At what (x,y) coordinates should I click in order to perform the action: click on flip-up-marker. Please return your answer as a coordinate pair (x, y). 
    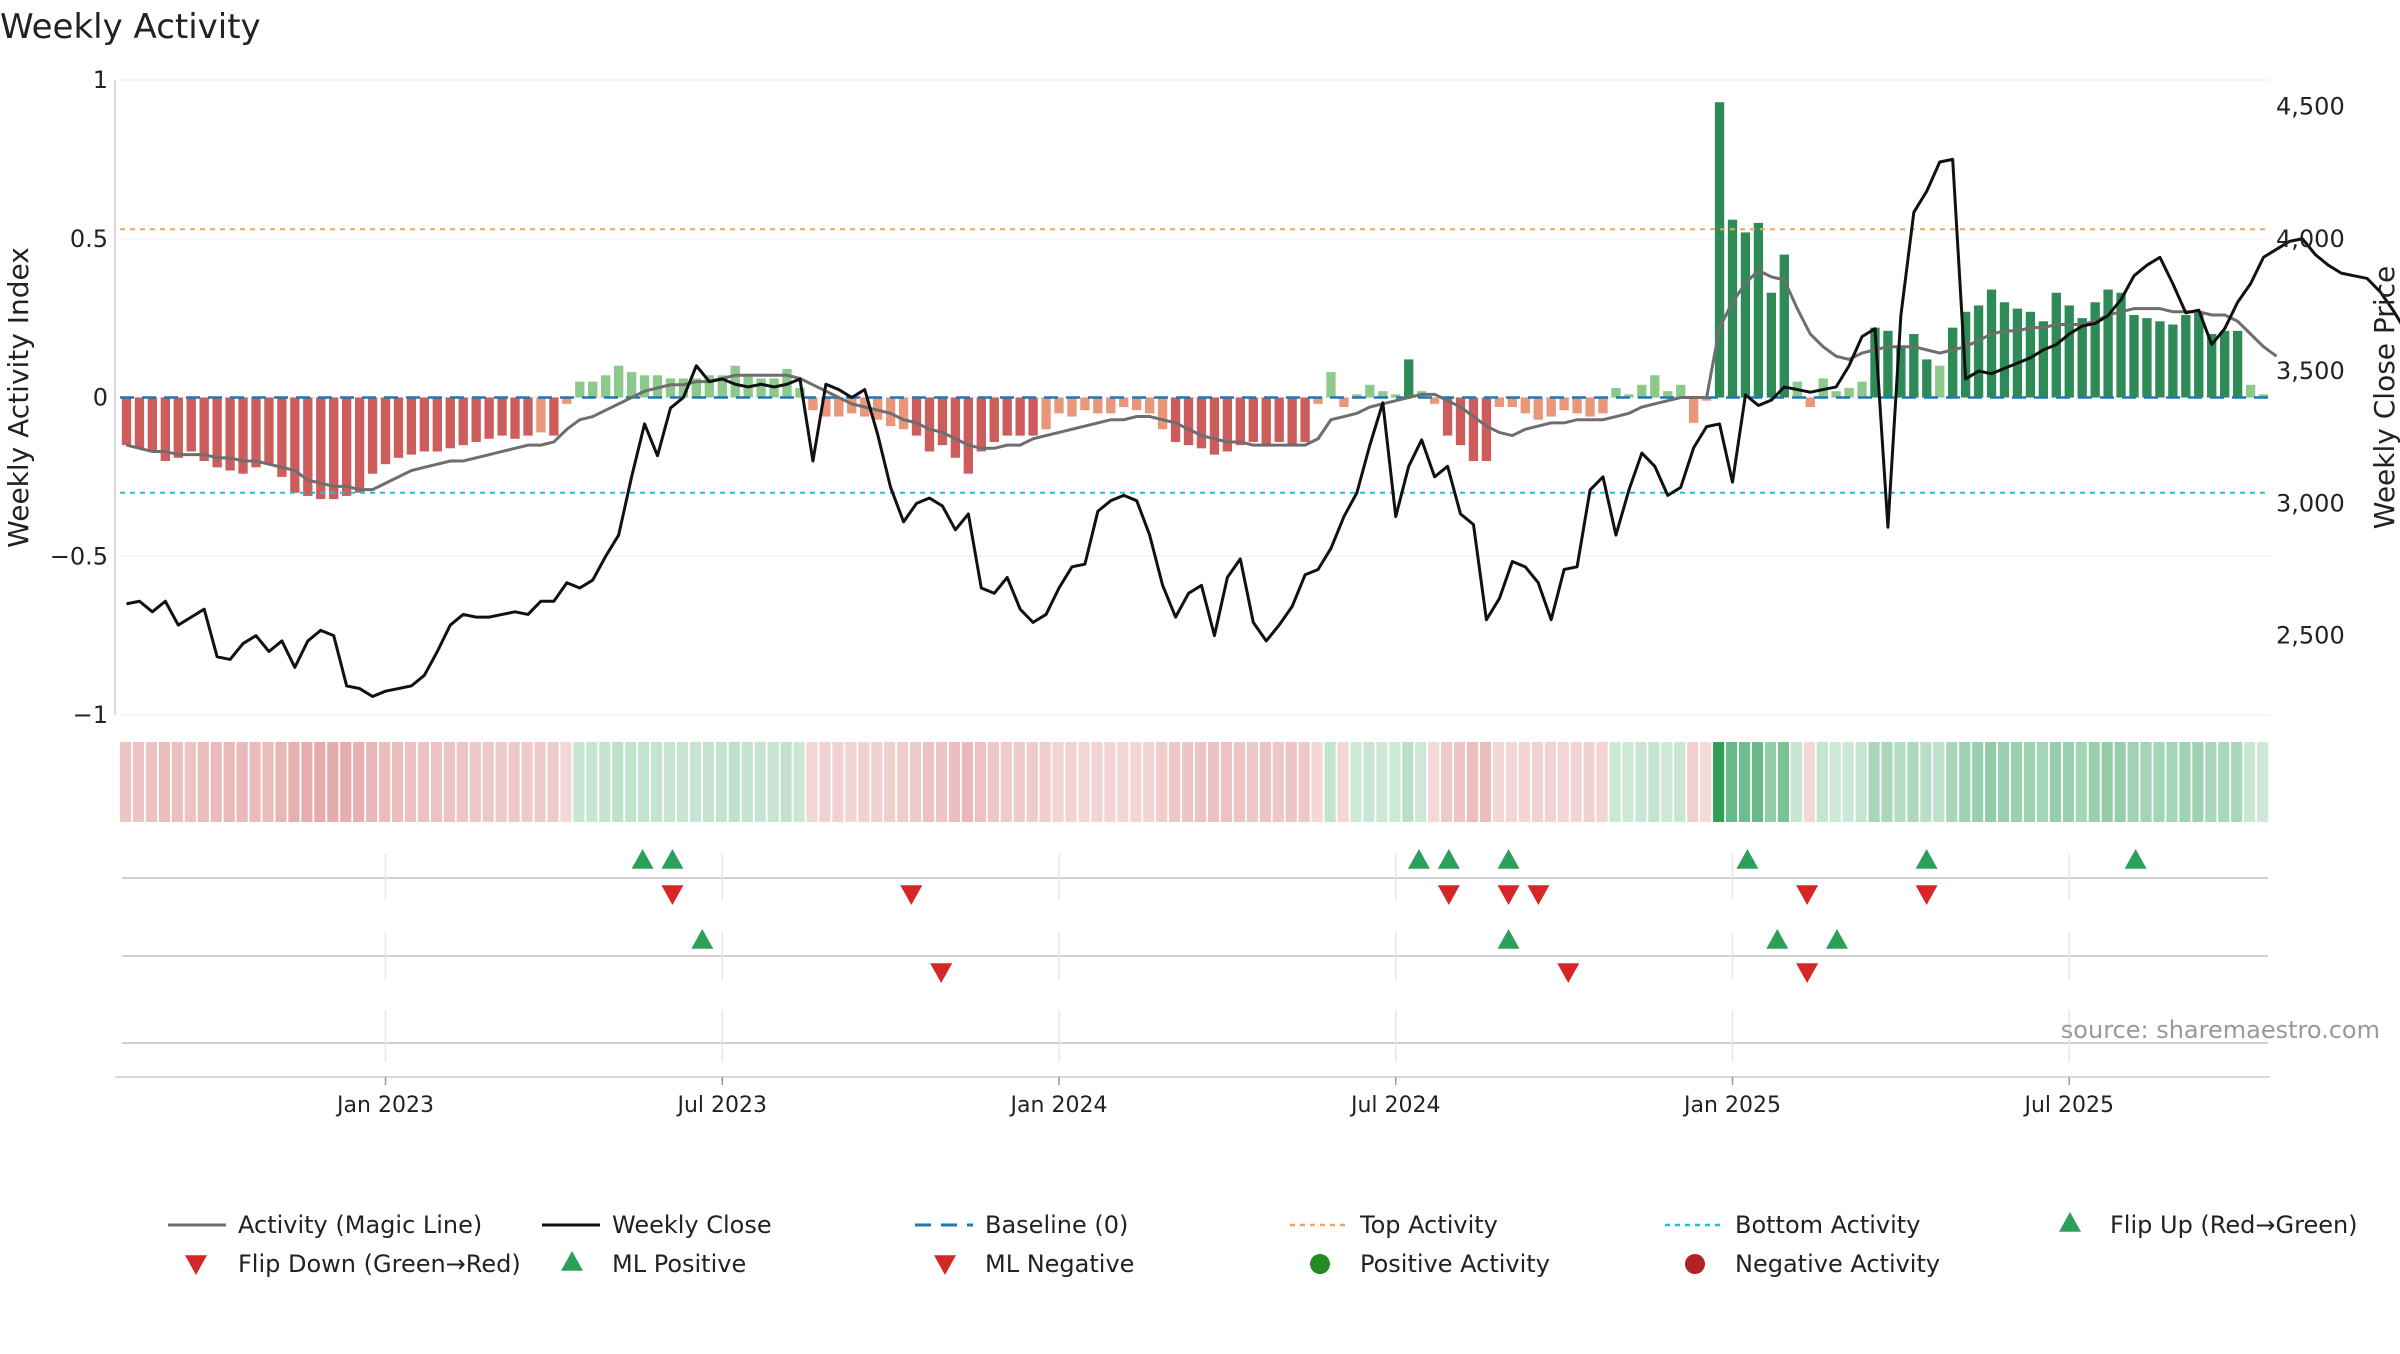
    Looking at the image, I should click on (642, 859).